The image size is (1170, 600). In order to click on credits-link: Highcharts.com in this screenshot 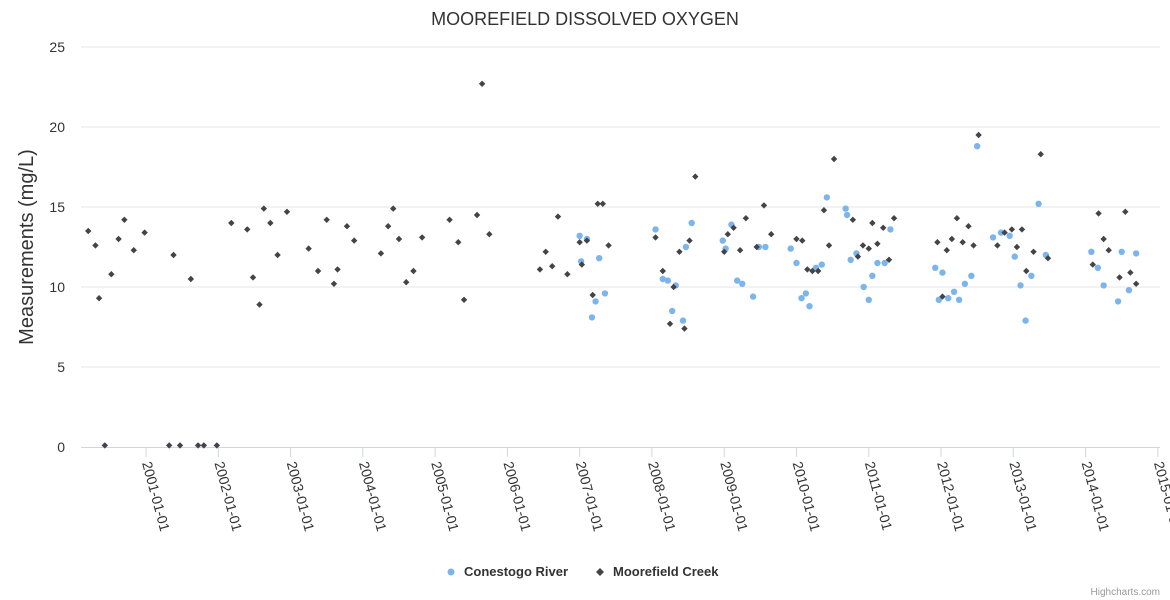, I will do `click(1125, 592)`.